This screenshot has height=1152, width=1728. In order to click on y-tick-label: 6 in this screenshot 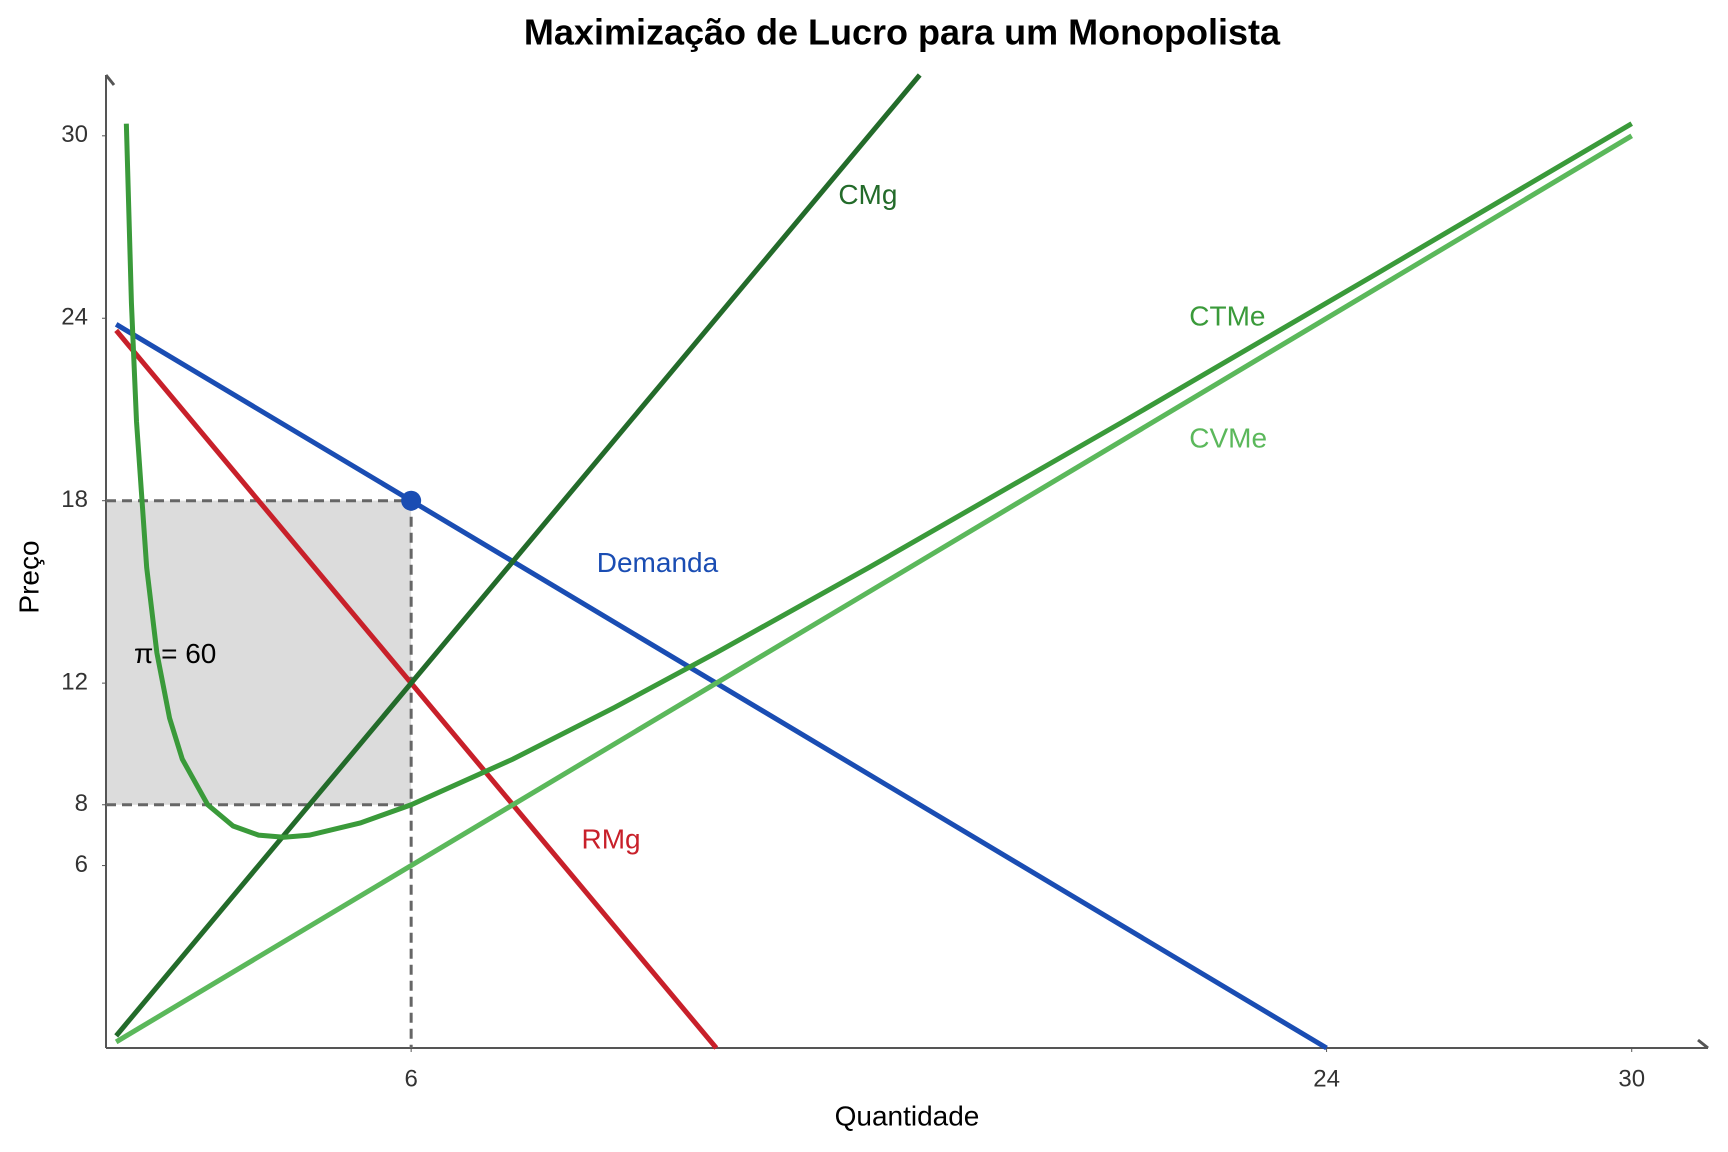, I will do `click(81, 864)`.